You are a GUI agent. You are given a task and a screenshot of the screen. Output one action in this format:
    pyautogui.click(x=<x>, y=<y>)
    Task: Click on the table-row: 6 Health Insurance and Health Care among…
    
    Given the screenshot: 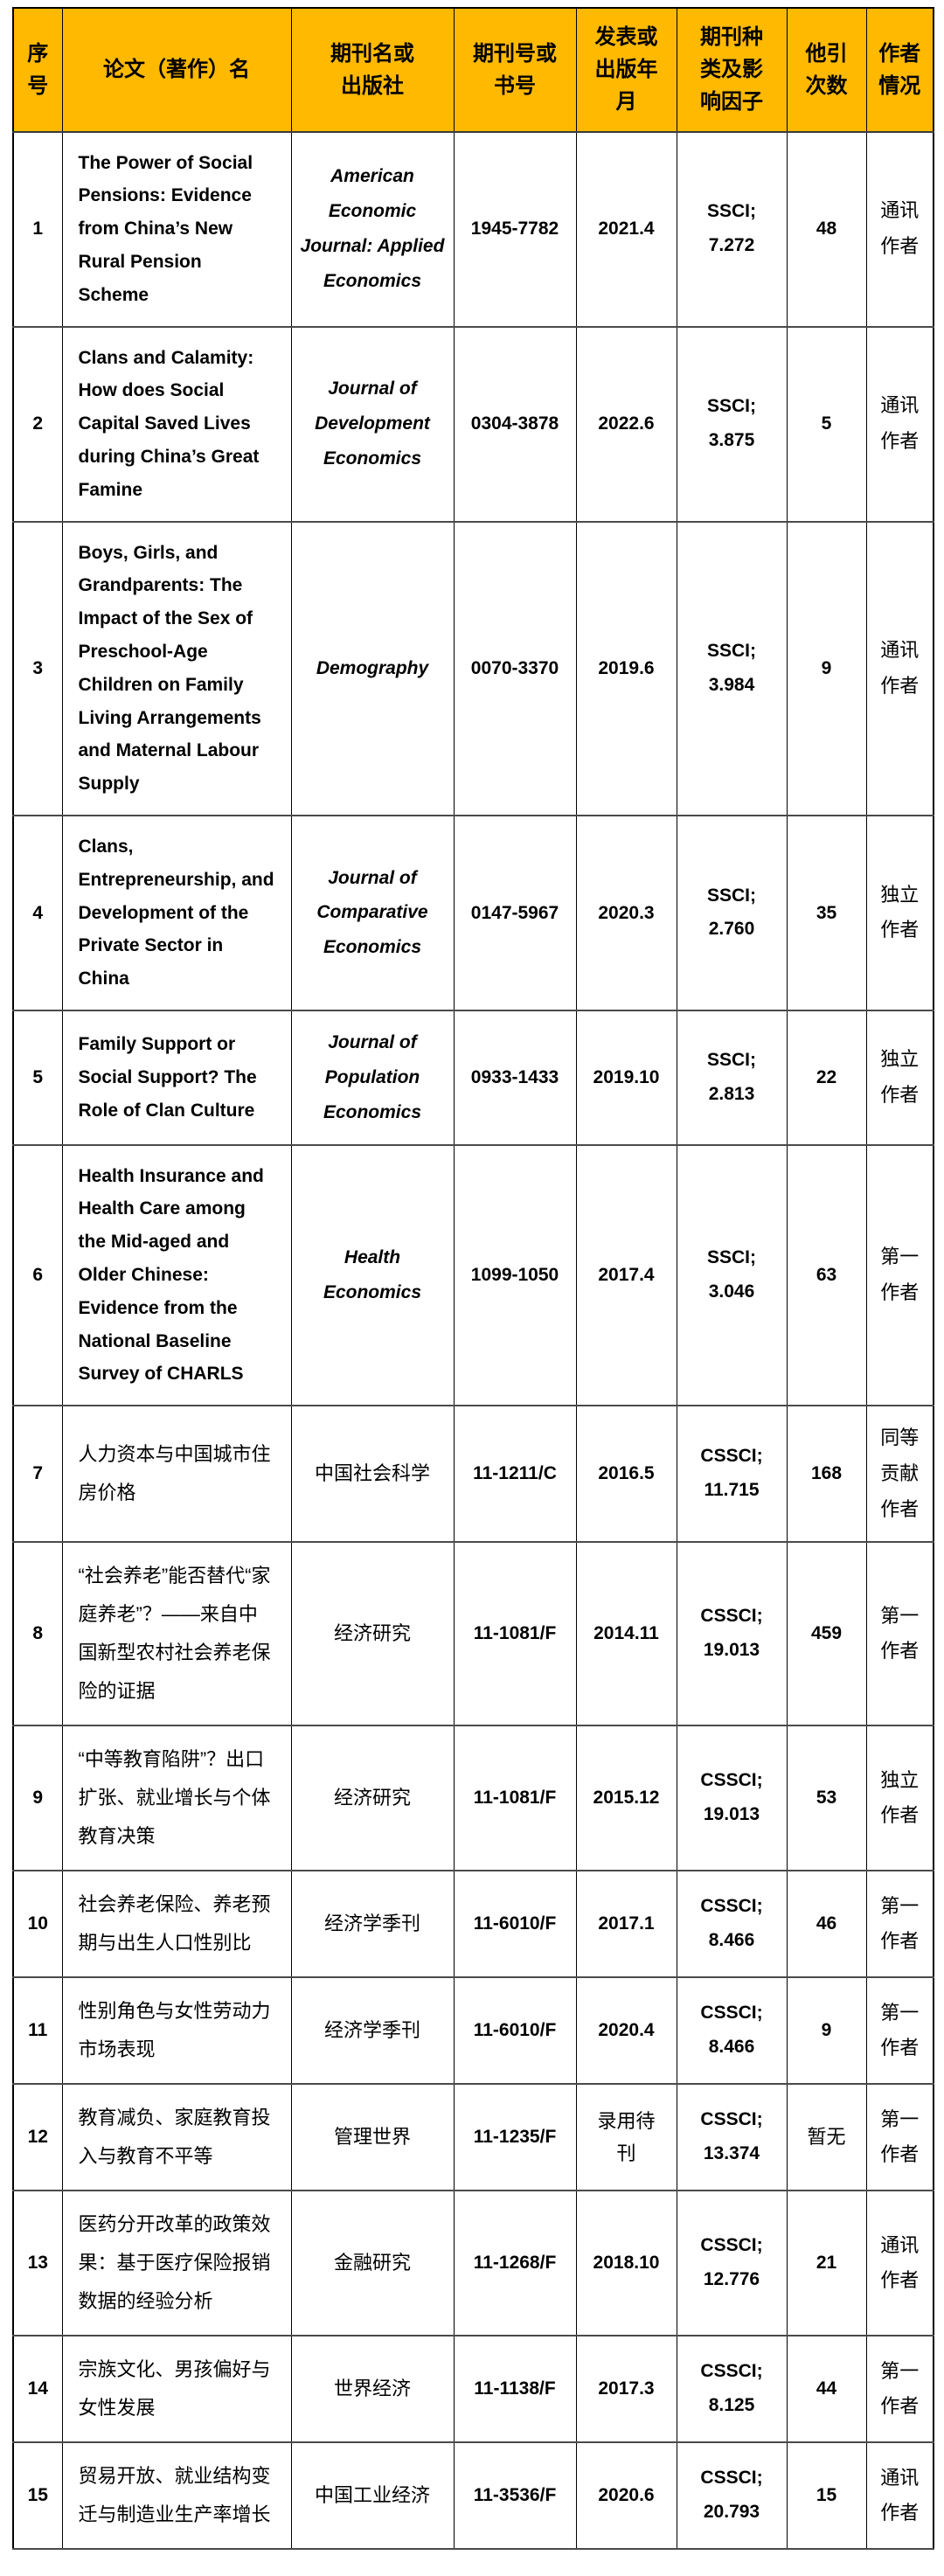 What is the action you would take?
    pyautogui.click(x=473, y=1275)
    